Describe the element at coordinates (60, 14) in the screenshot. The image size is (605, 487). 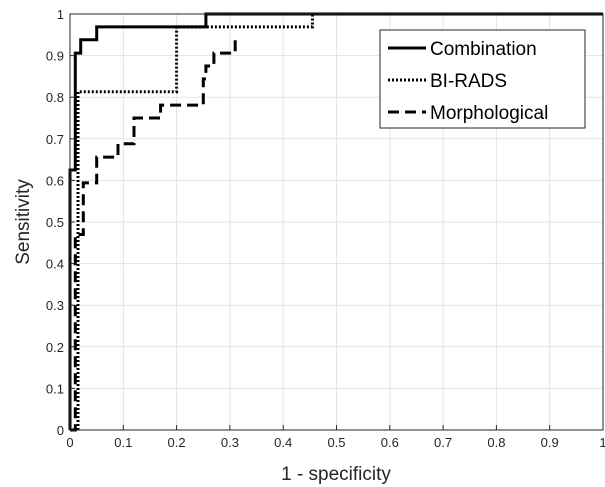
I see `y-tick-label: 1` at that location.